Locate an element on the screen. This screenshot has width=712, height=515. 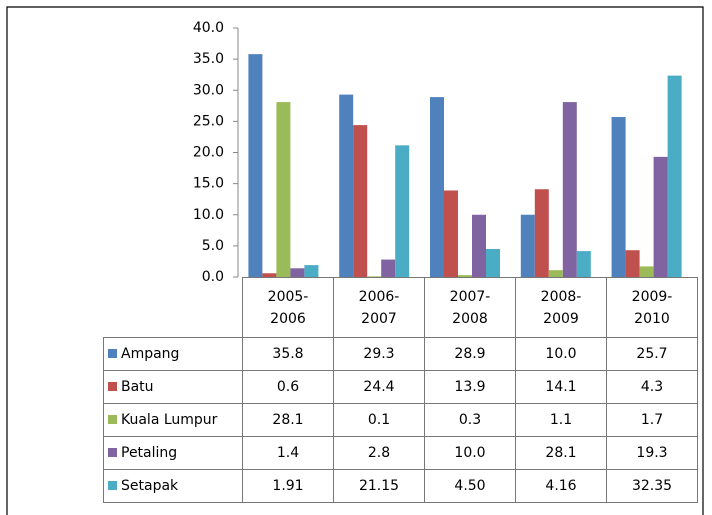
series-row: Kuala Lumpur 28.1 0.1 0.3 1.1 1.7 is located at coordinates (400, 420).